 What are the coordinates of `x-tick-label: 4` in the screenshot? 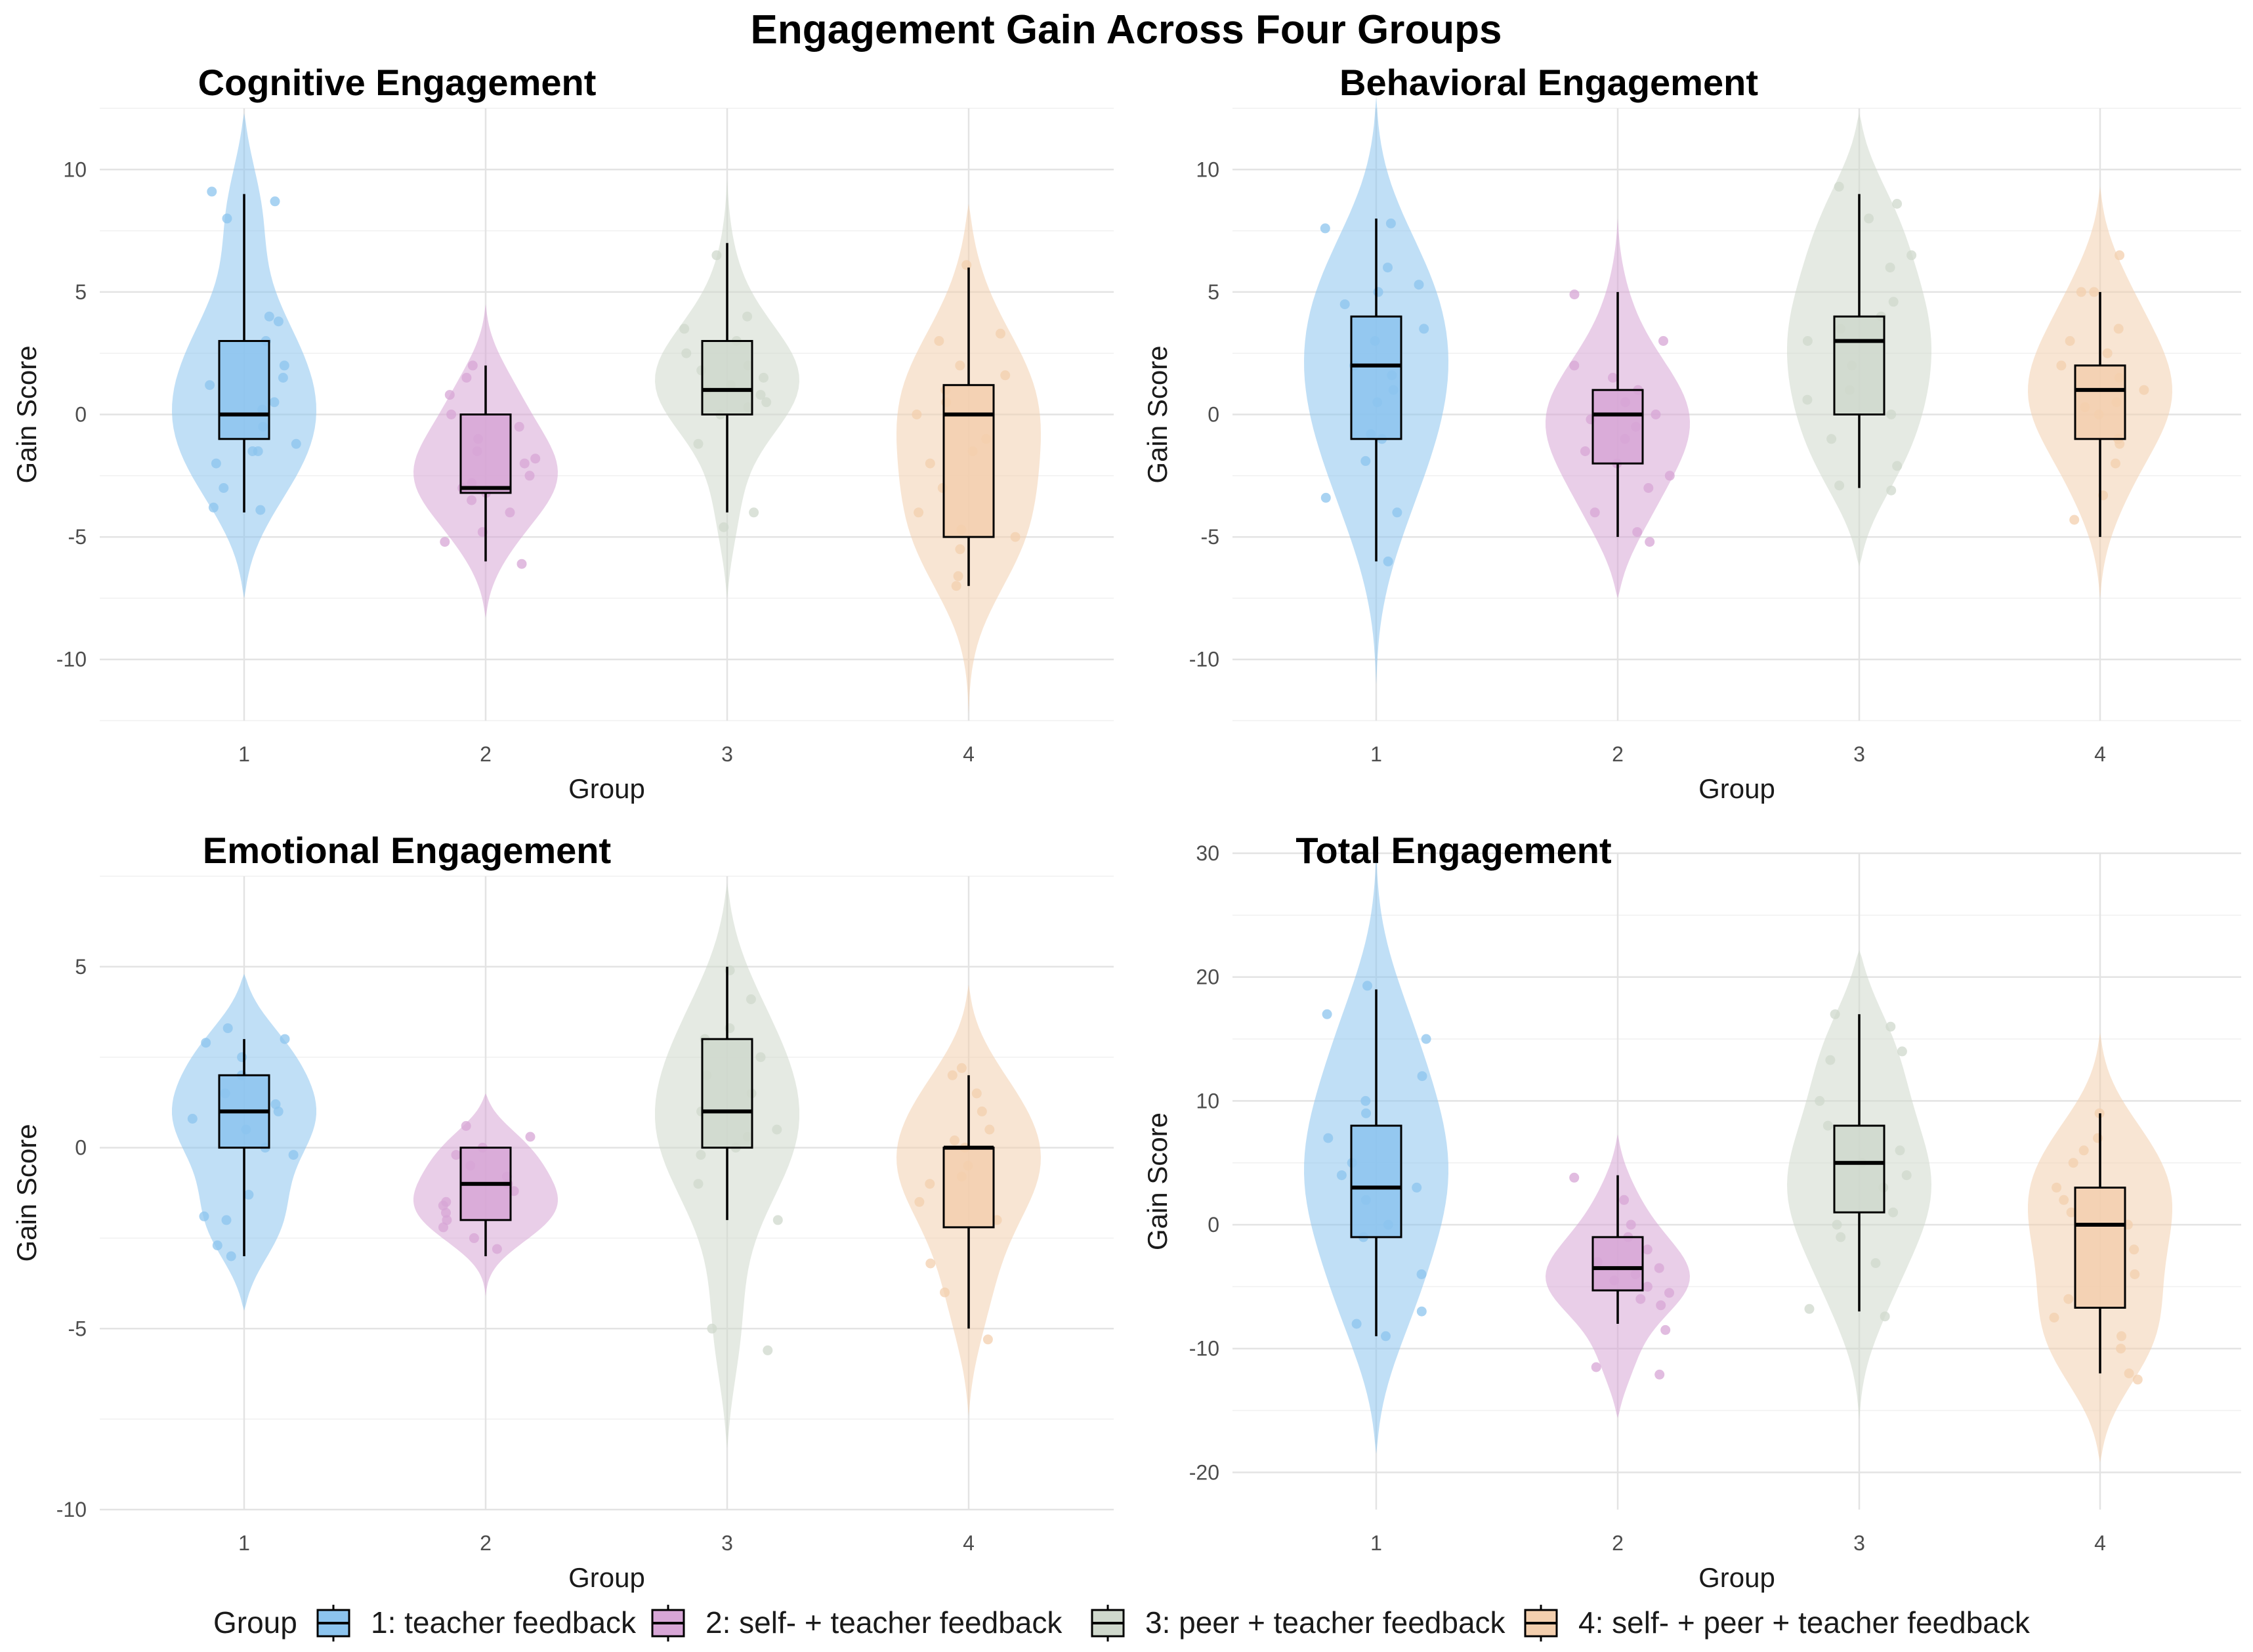 It's located at (969, 754).